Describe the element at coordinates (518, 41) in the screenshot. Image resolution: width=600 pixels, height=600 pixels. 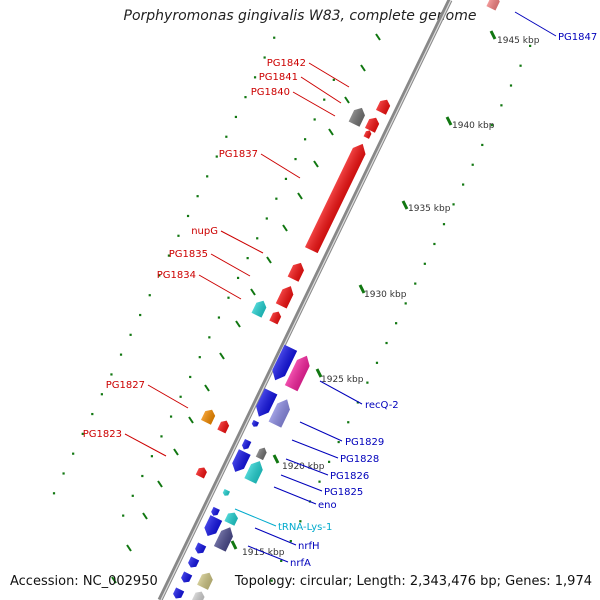
I see `scale-label-1945: 1945 kbp` at that location.